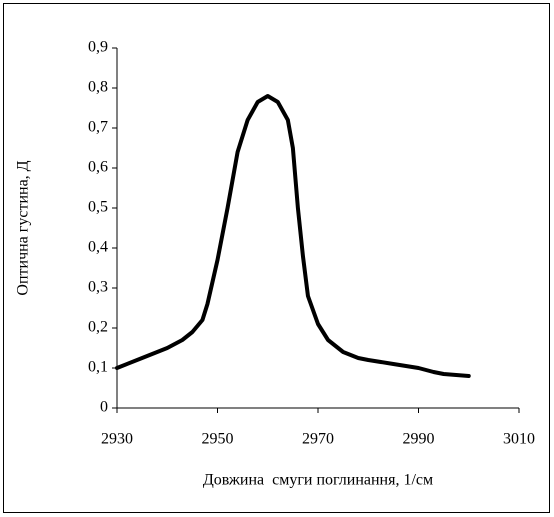 The width and height of the screenshot is (554, 517). Describe the element at coordinates (98, 87) in the screenshot. I see `y-tick-label: 0,8` at that location.